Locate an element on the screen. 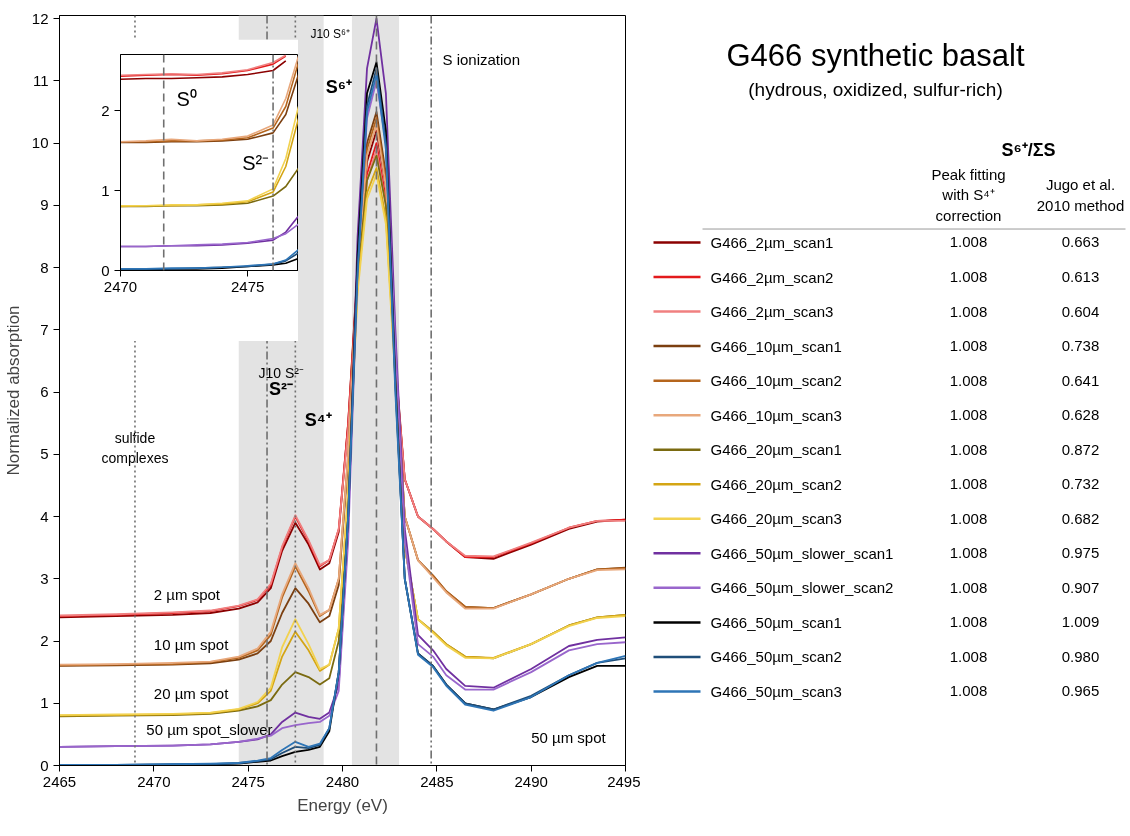 The width and height of the screenshot is (1130, 836). category-label: G466_20µm_scan1 is located at coordinates (776, 450).